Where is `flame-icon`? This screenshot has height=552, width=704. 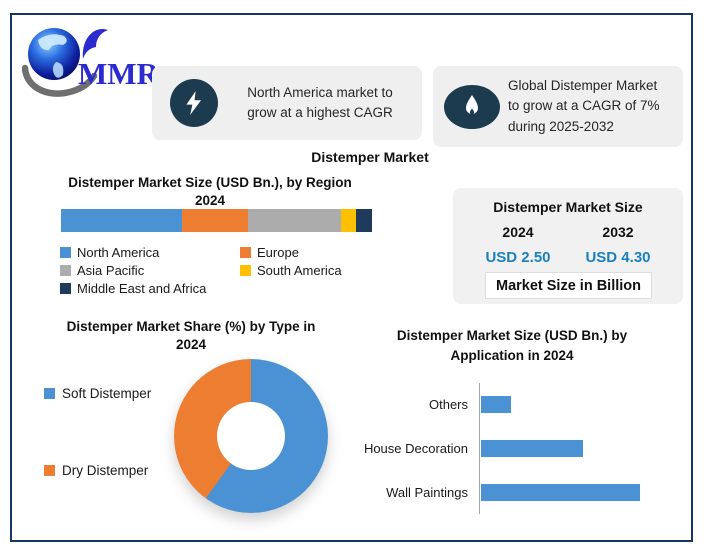
flame-icon is located at coordinates (472, 106).